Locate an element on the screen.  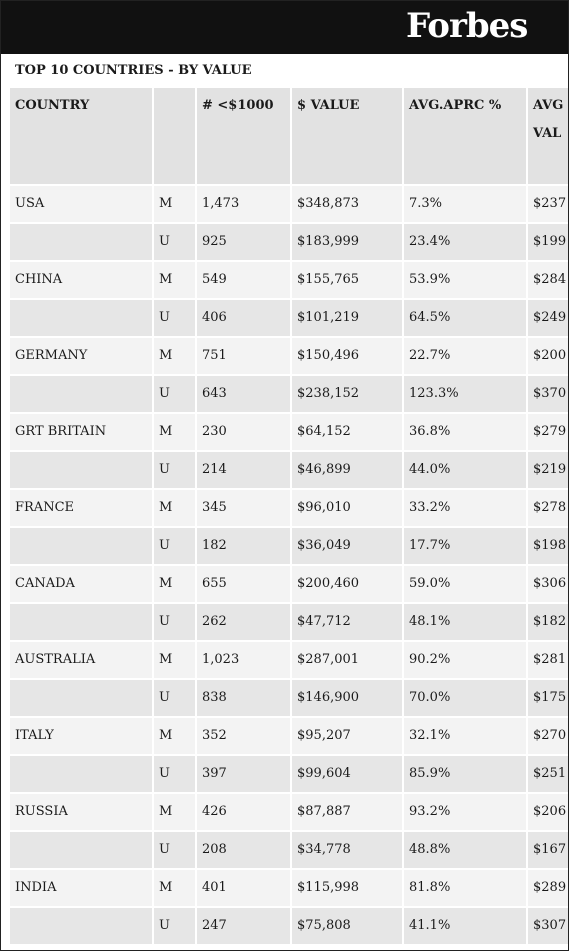
cell-value: $238,152 is located at coordinates (347, 394).